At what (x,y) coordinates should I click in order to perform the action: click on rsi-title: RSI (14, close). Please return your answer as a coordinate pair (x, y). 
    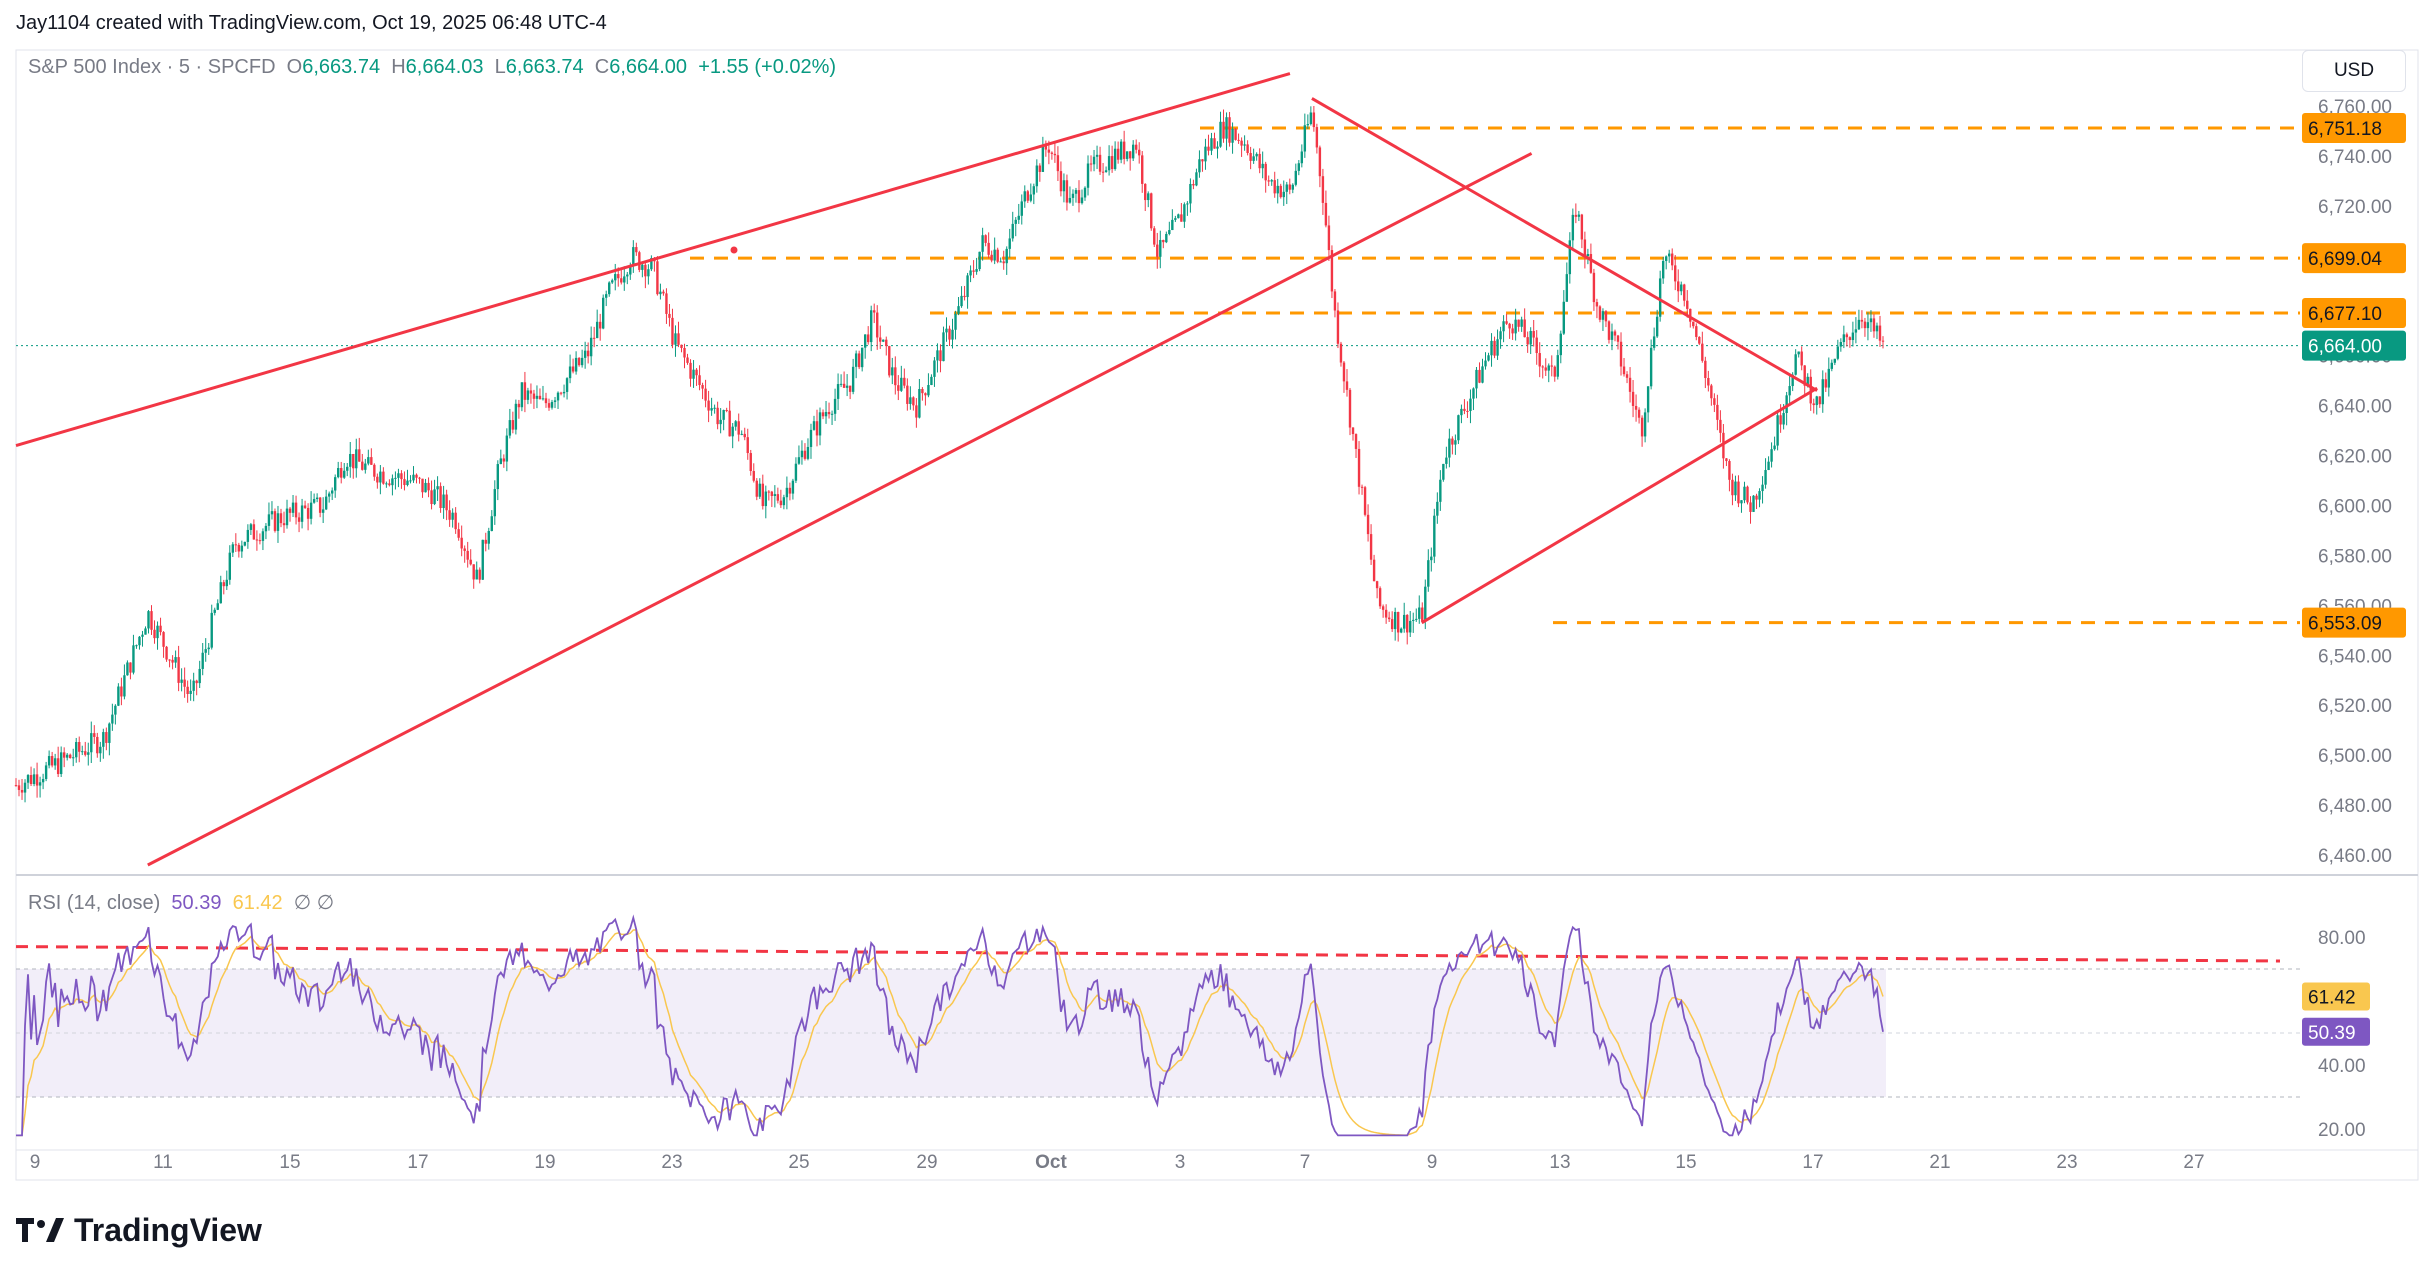
    Looking at the image, I should click on (94, 903).